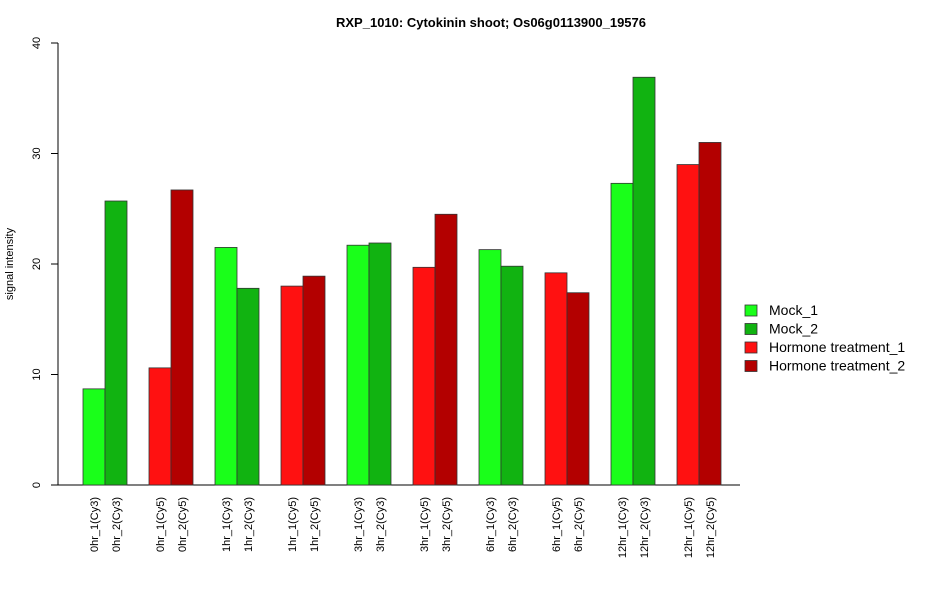 This screenshot has width=950, height=600. What do you see at coordinates (183, 524) in the screenshot?
I see `x-tick-label: 0hr_2(Cy5)` at bounding box center [183, 524].